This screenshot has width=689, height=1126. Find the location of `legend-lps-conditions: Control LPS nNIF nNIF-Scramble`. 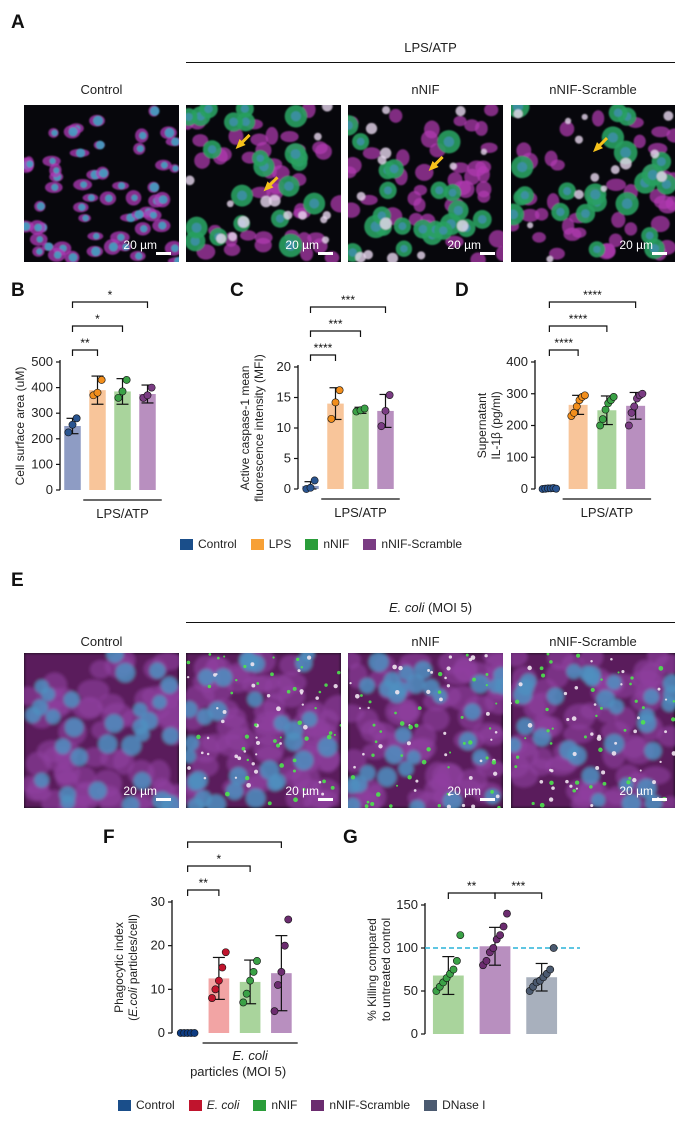

legend-lps-conditions: Control LPS nNIF nNIF-Scramble is located at coordinates (328, 544).